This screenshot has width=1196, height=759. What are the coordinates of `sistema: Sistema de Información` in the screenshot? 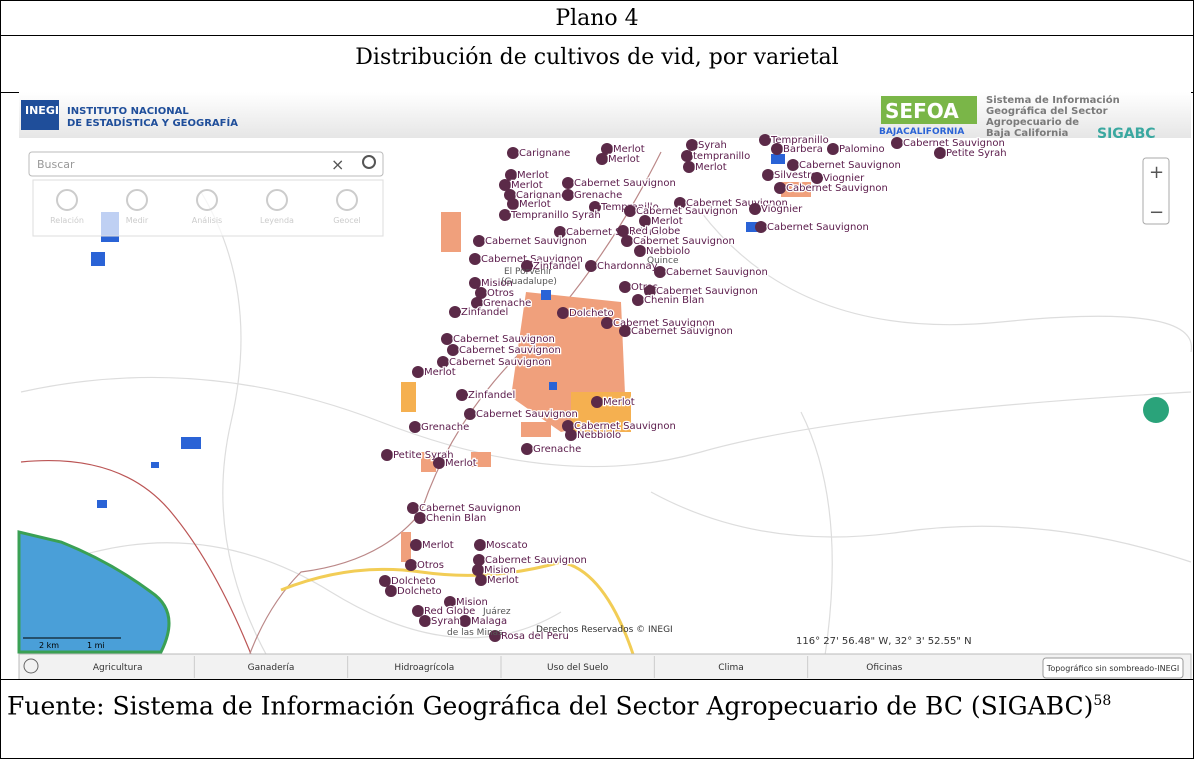 It's located at (1053, 100).